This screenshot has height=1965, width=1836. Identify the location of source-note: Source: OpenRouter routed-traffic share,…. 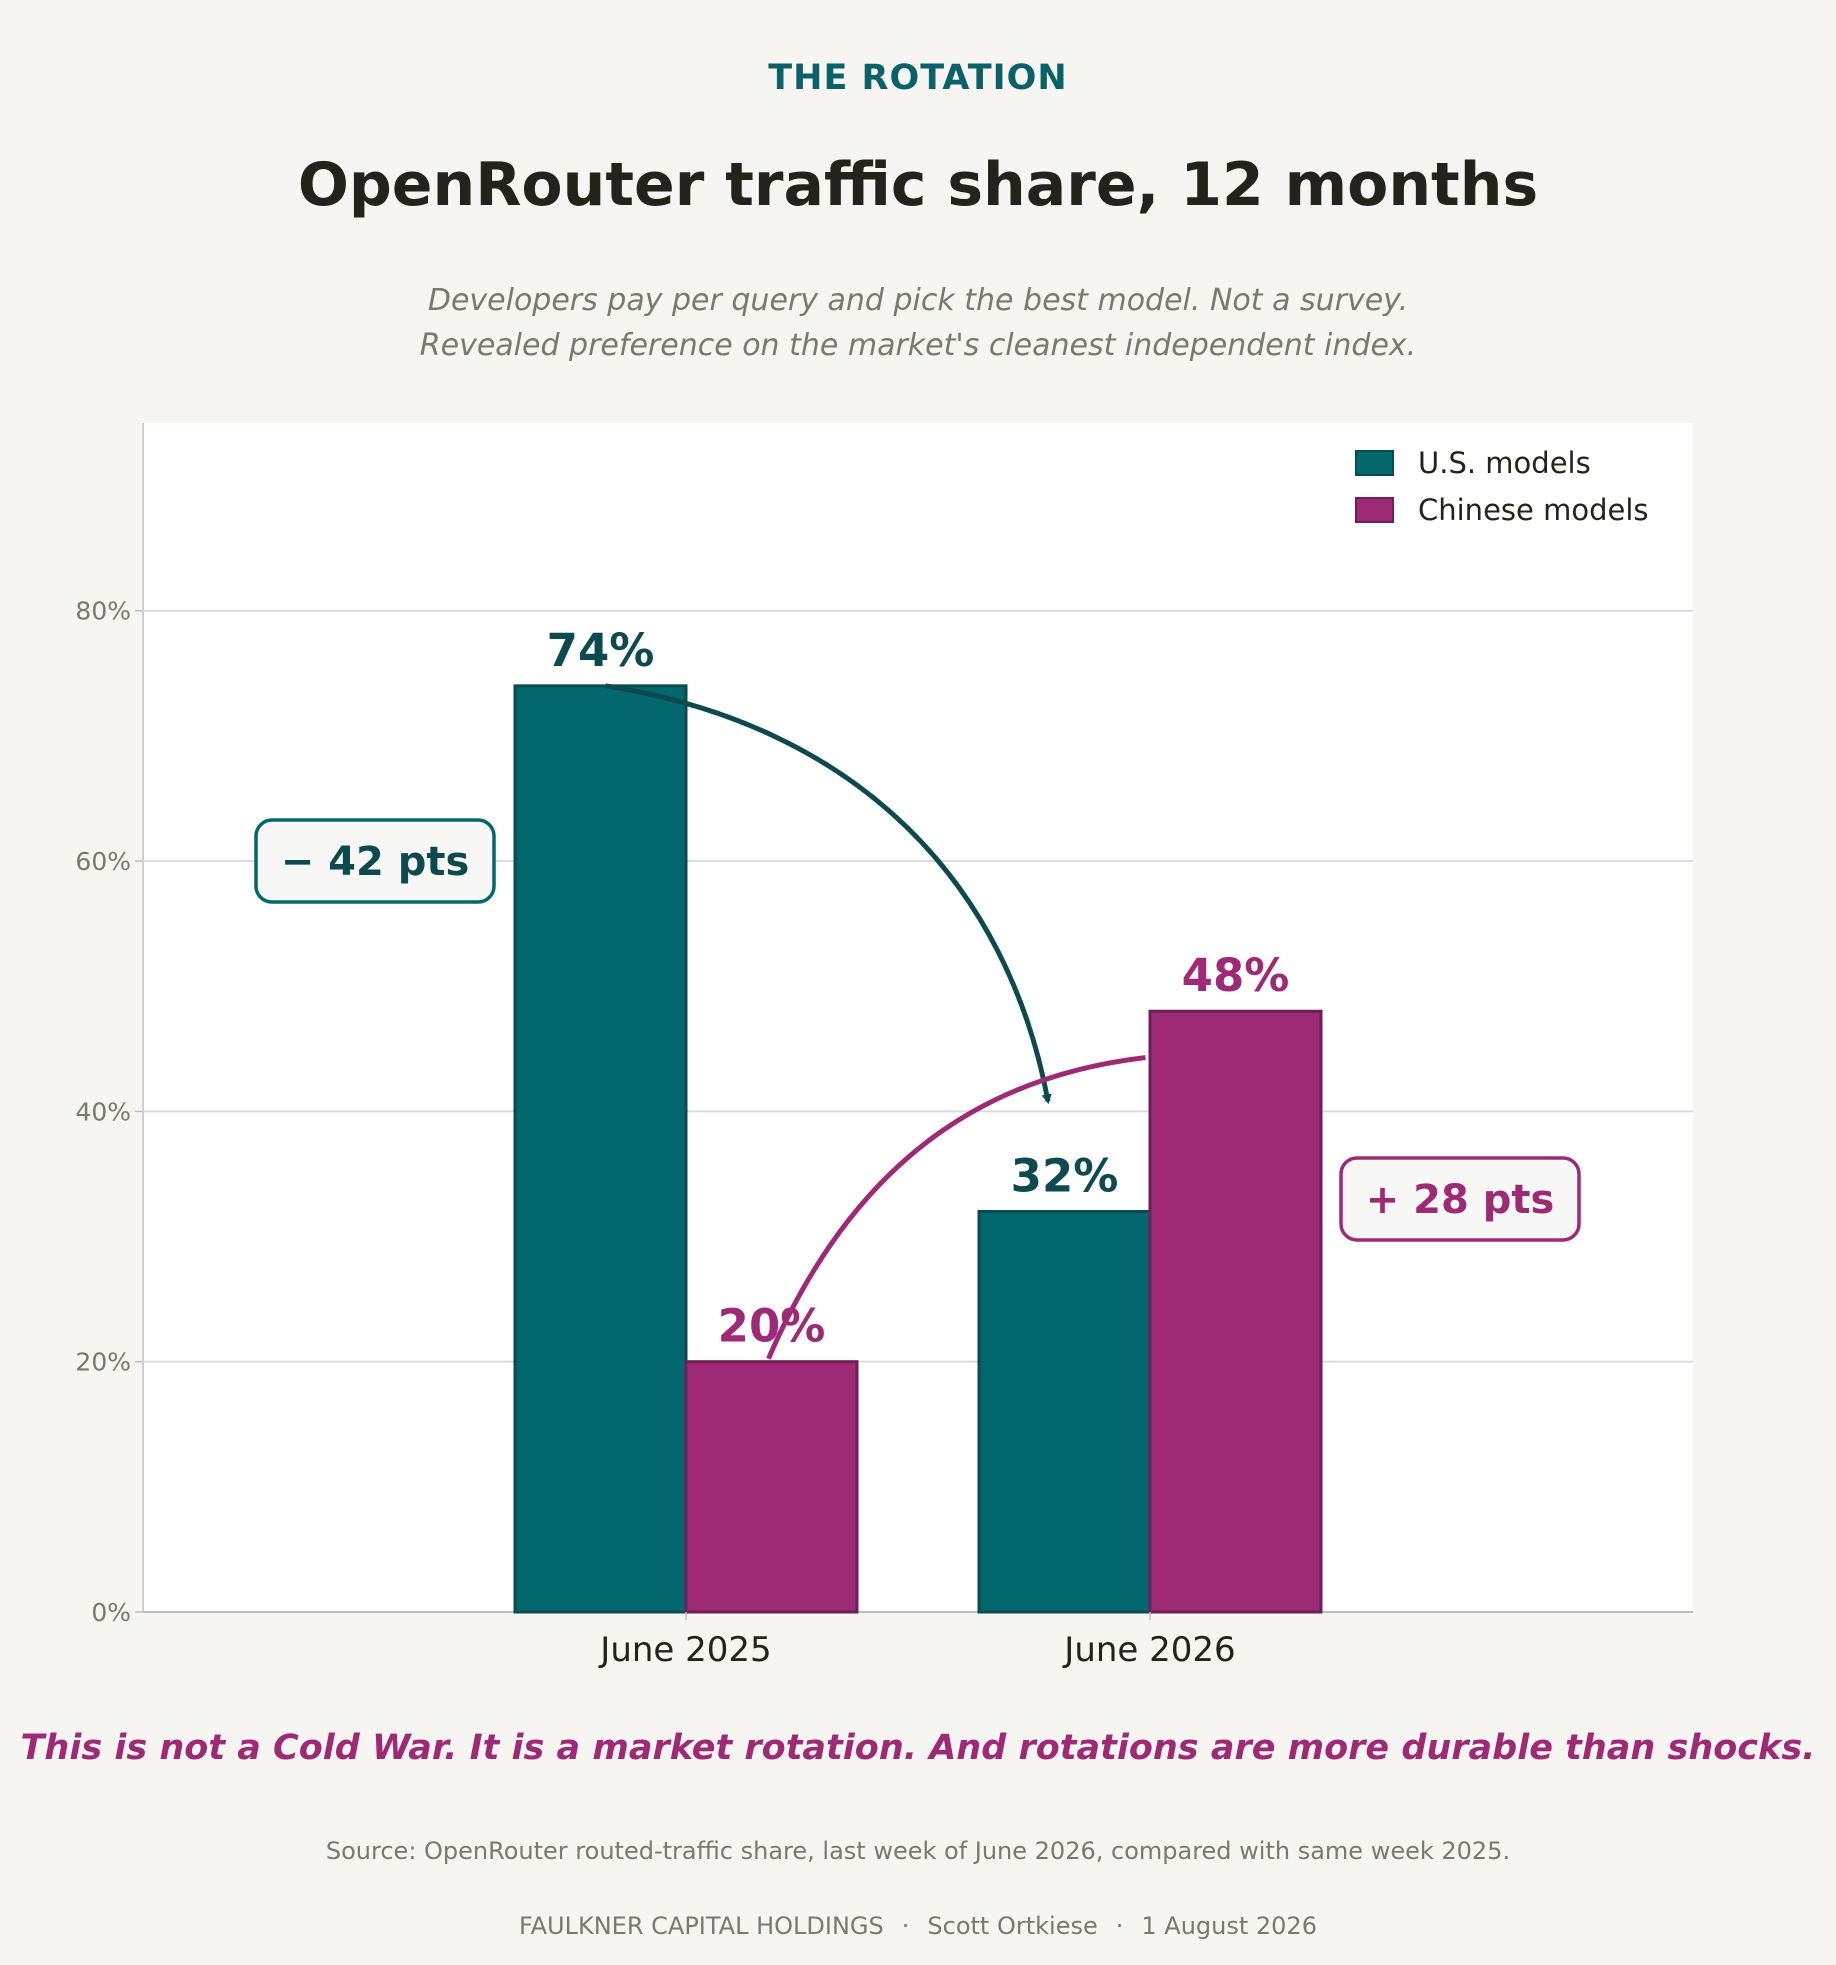
(918, 1851).